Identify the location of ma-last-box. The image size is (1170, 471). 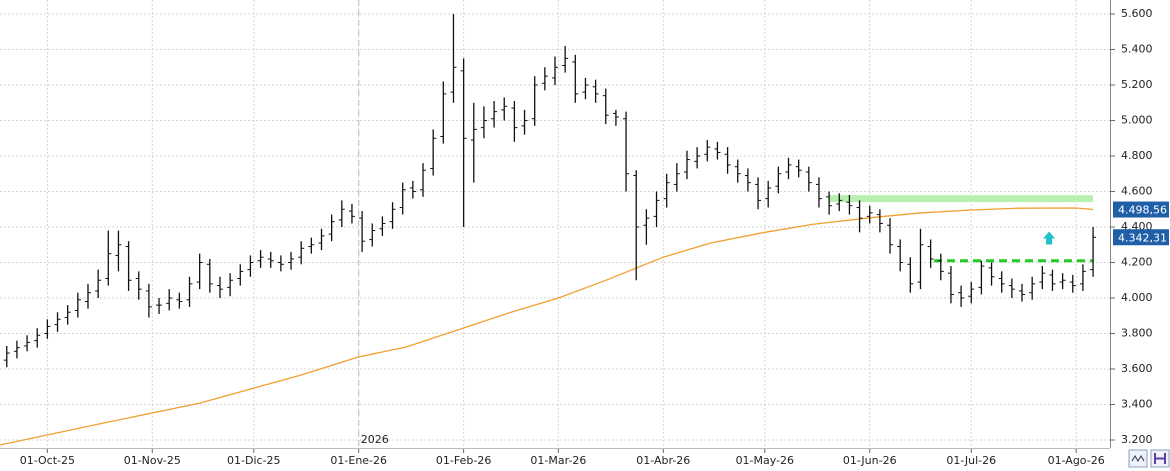
(1141, 209).